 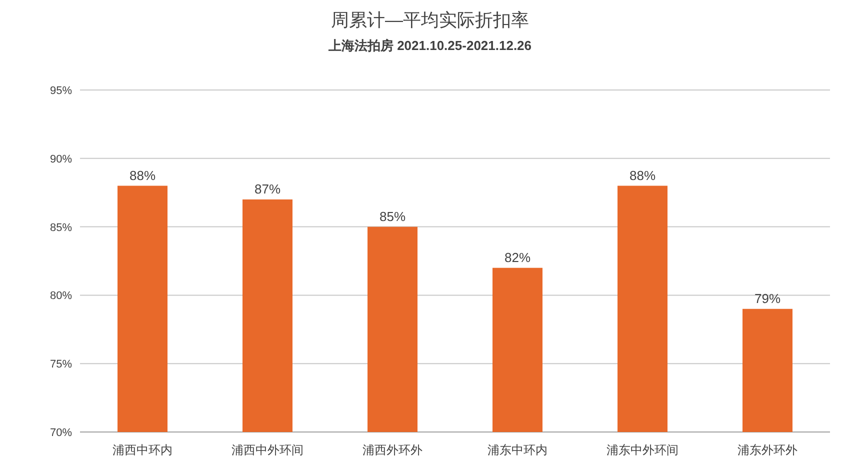 What do you see at coordinates (430, 20) in the screenshot?
I see `chart-title: 周累计—平均实际折扣率` at bounding box center [430, 20].